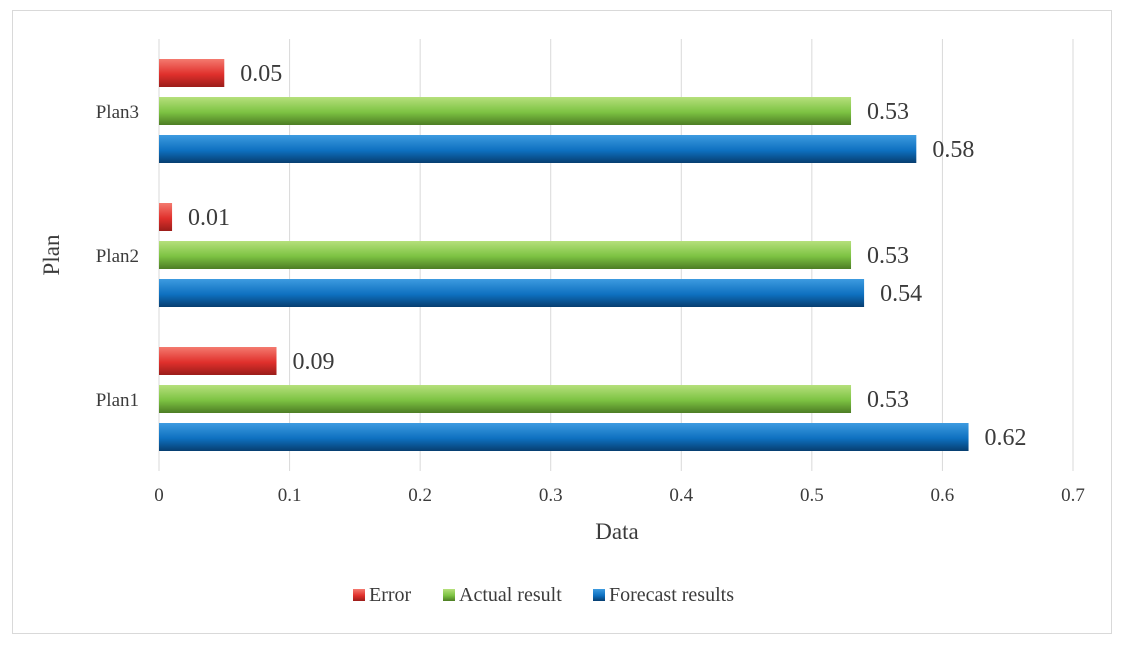 Image resolution: width=1126 pixels, height=646 pixels. What do you see at coordinates (117, 400) in the screenshot?
I see `category-label: Plan1` at bounding box center [117, 400].